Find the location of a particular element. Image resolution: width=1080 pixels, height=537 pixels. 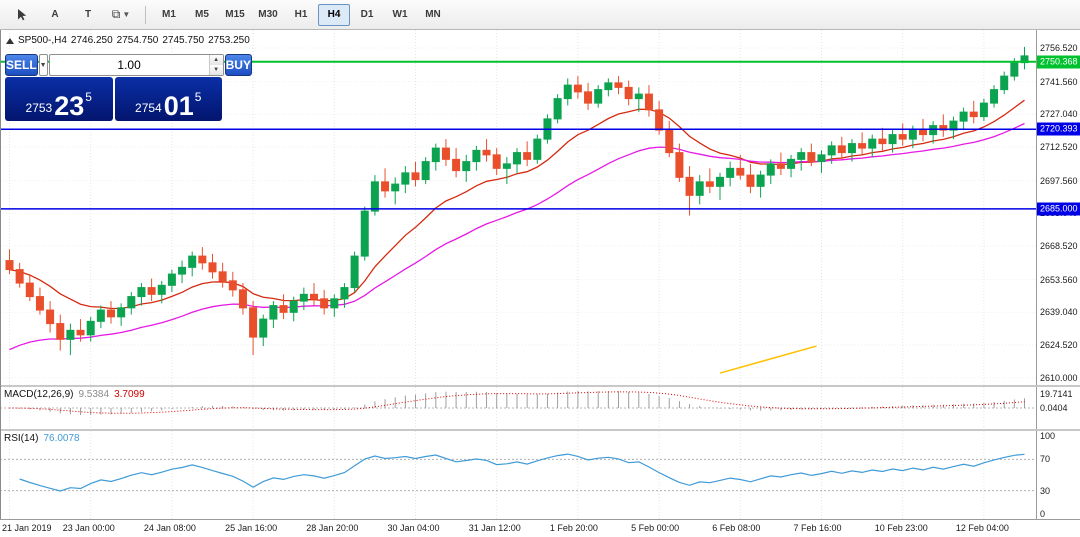

buy-button: BUY is located at coordinates (238, 65).